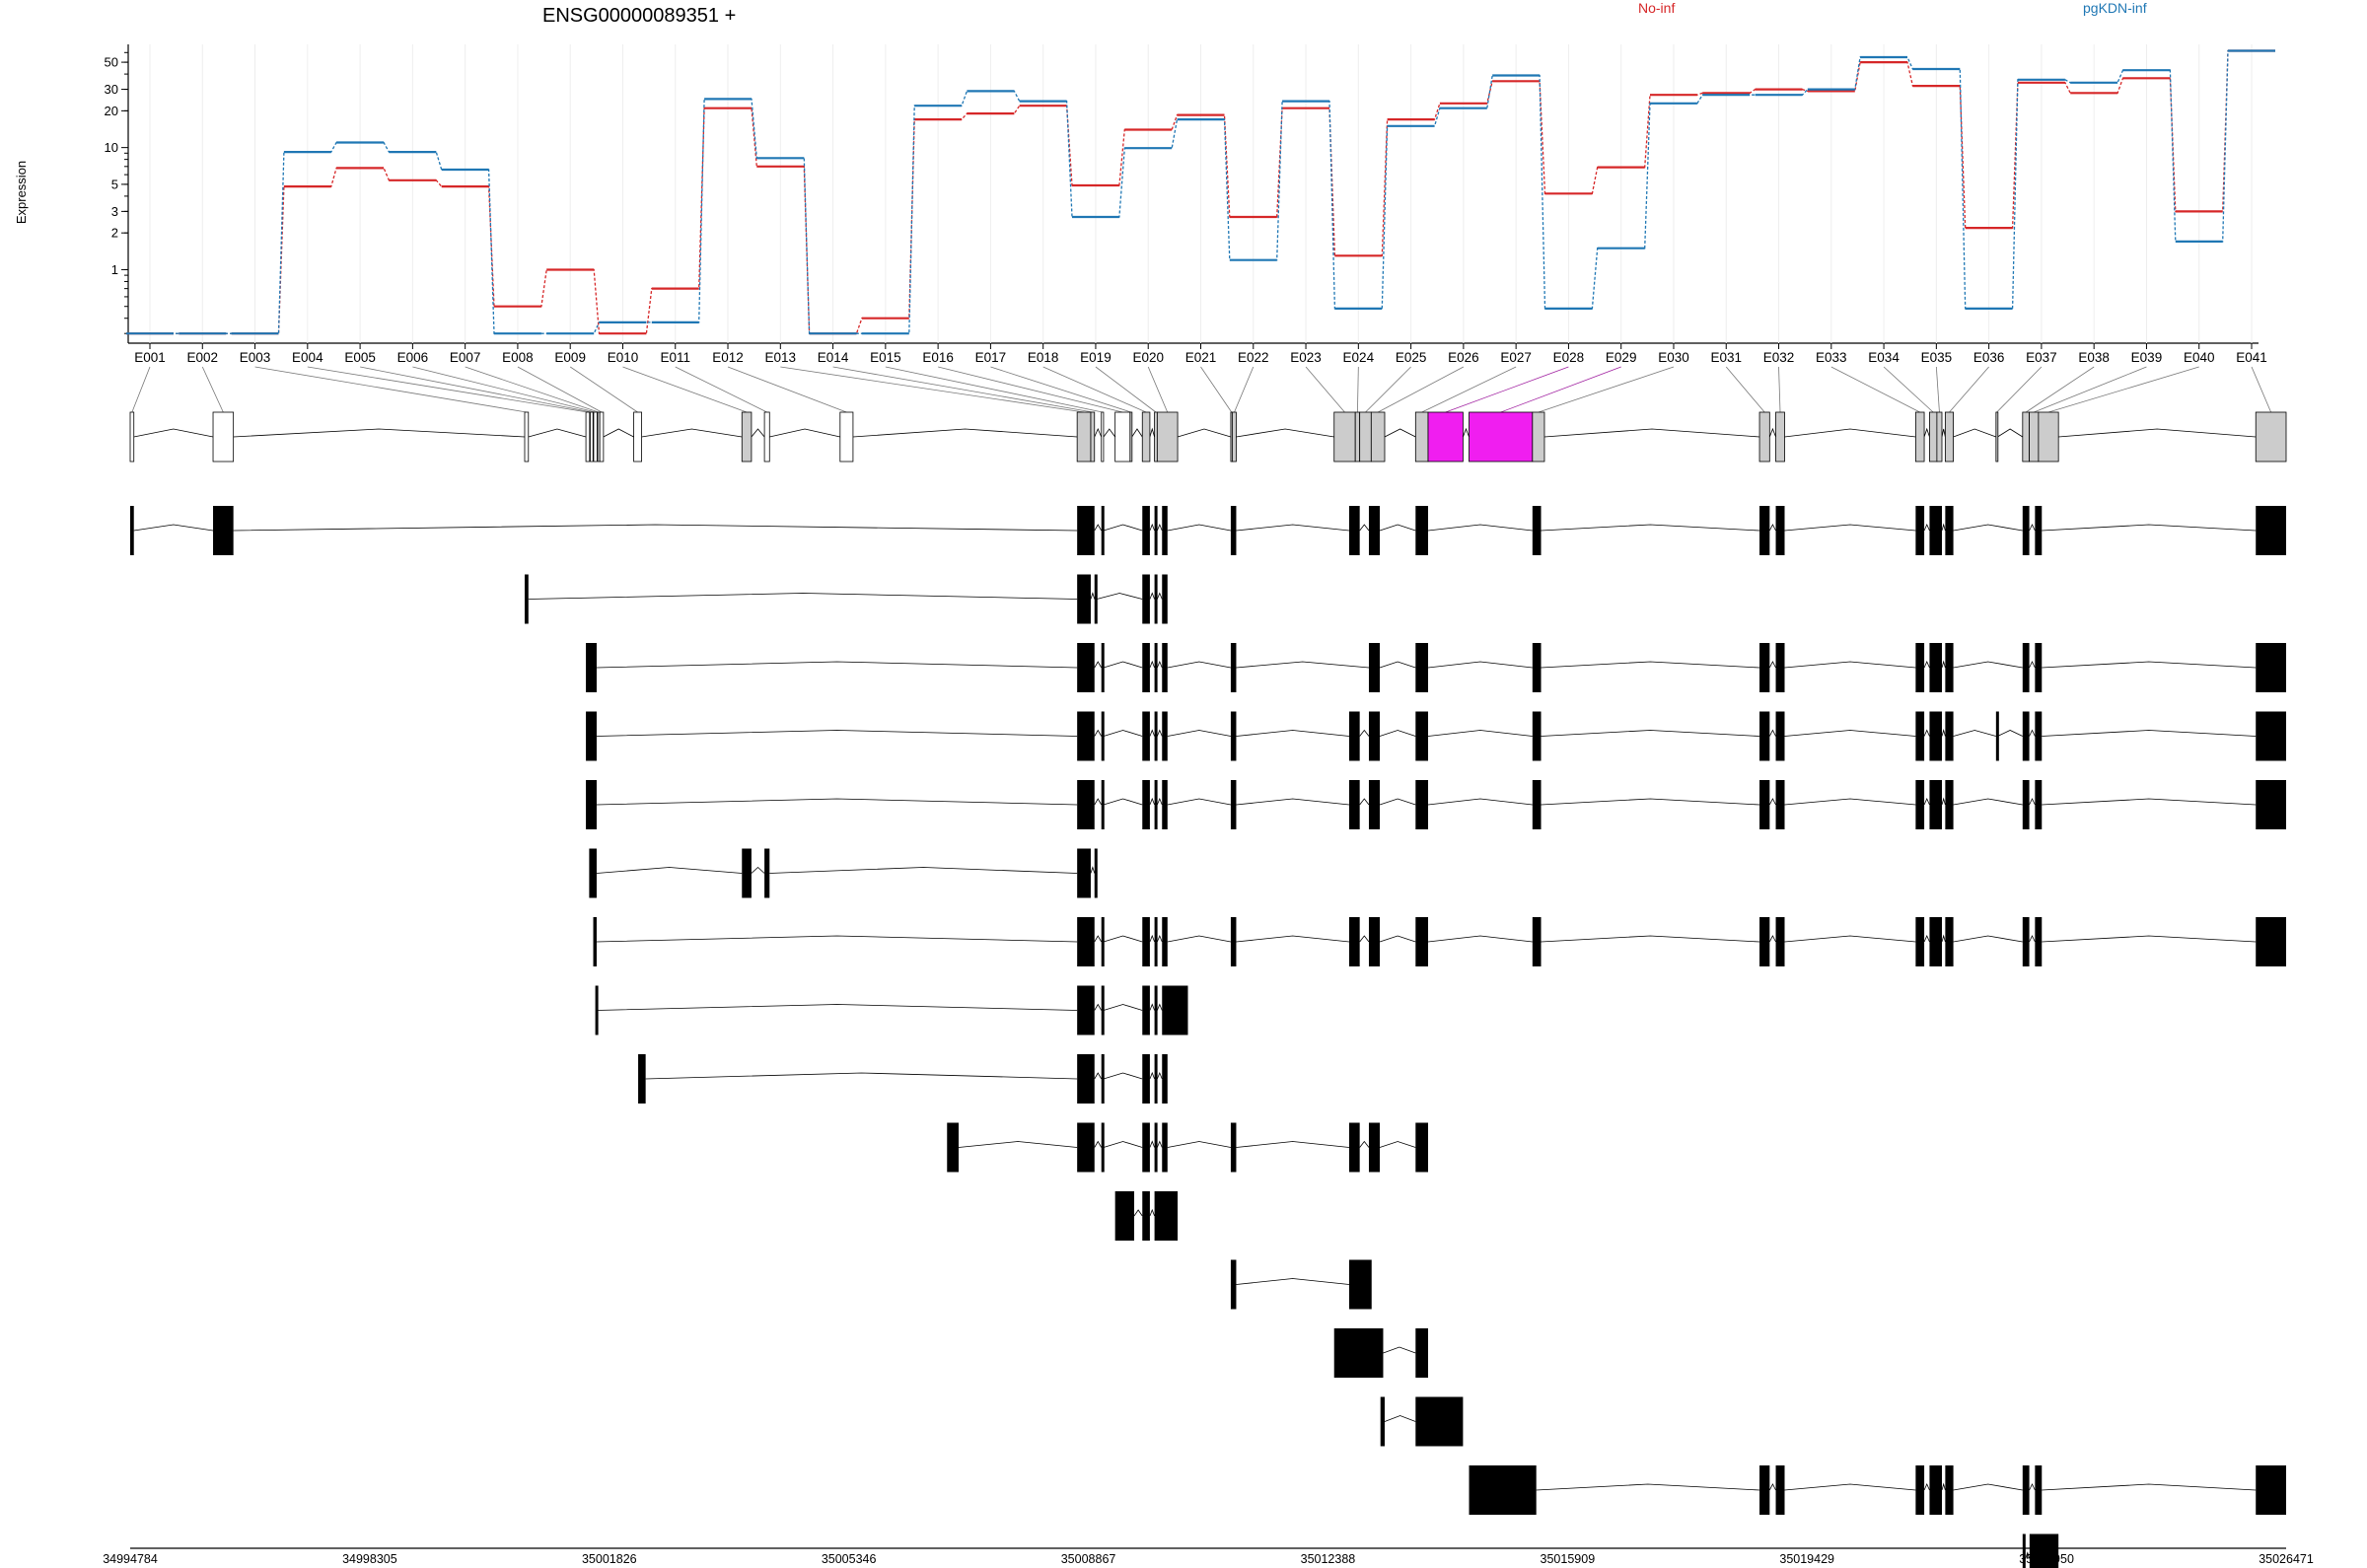 Image resolution: width=2367 pixels, height=1568 pixels. Describe the element at coordinates (588, 437) in the screenshot. I see `exon-box-e004` at that location.